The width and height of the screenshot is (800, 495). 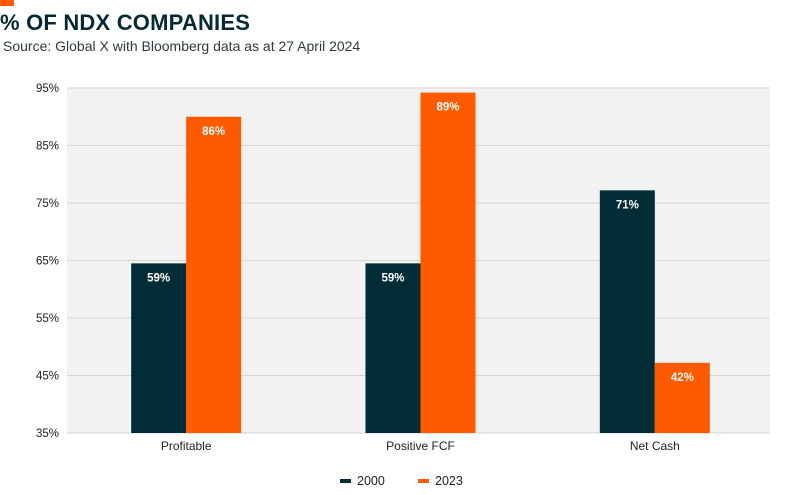 I want to click on accent-bar, so click(x=7, y=3).